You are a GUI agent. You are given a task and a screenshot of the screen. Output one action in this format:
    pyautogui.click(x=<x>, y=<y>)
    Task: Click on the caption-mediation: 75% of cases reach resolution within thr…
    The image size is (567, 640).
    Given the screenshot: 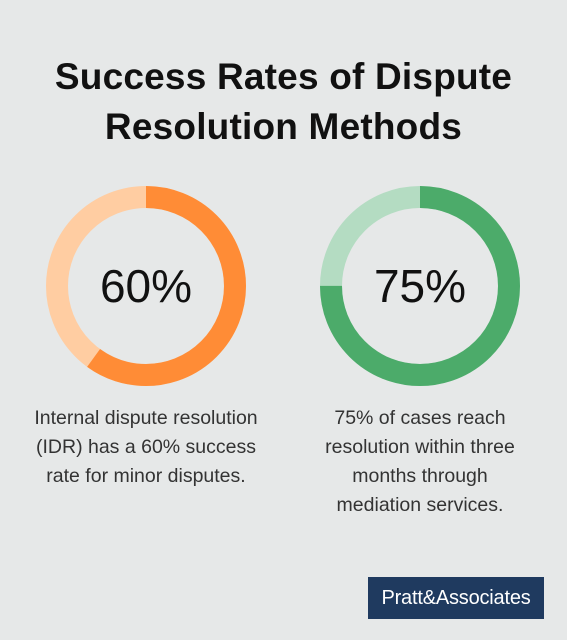 What is the action you would take?
    pyautogui.click(x=420, y=462)
    